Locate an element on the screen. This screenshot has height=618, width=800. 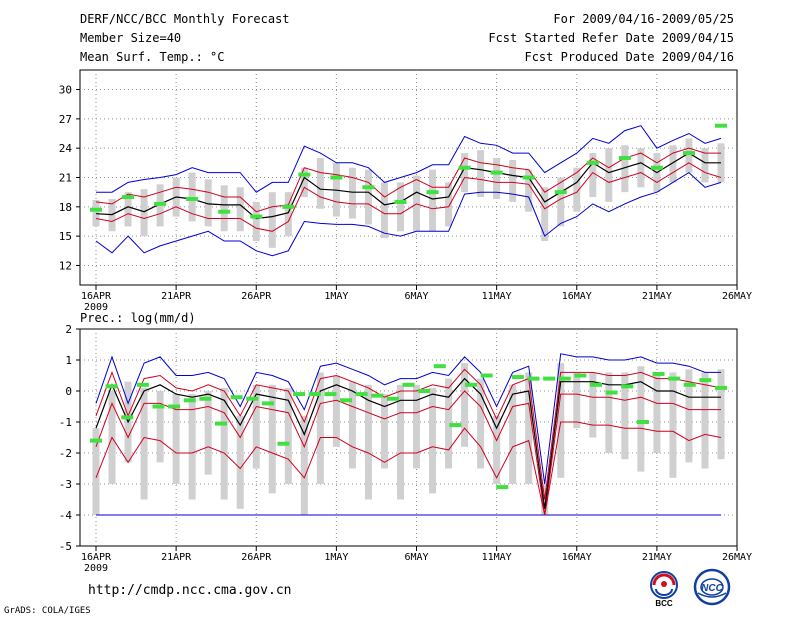
x-tick-label: 11MAY is located at coordinates (497, 557).